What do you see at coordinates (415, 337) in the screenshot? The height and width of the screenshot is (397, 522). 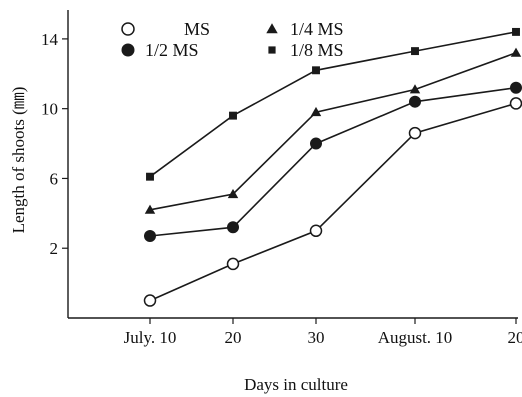 I see `x-tick-label: August. 10` at bounding box center [415, 337].